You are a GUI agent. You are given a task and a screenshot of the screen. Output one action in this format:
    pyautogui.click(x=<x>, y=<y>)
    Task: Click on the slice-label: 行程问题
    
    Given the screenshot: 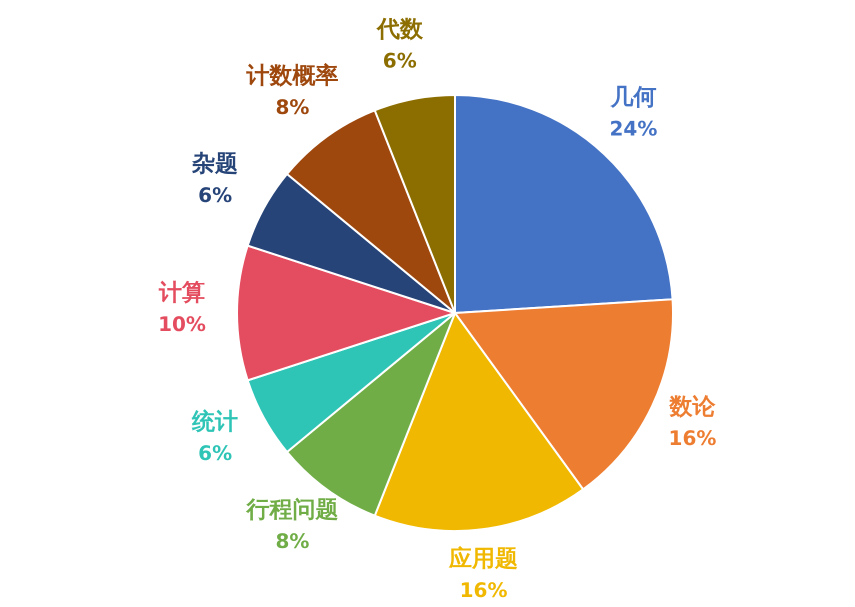 What is the action you would take?
    pyautogui.click(x=291, y=509)
    